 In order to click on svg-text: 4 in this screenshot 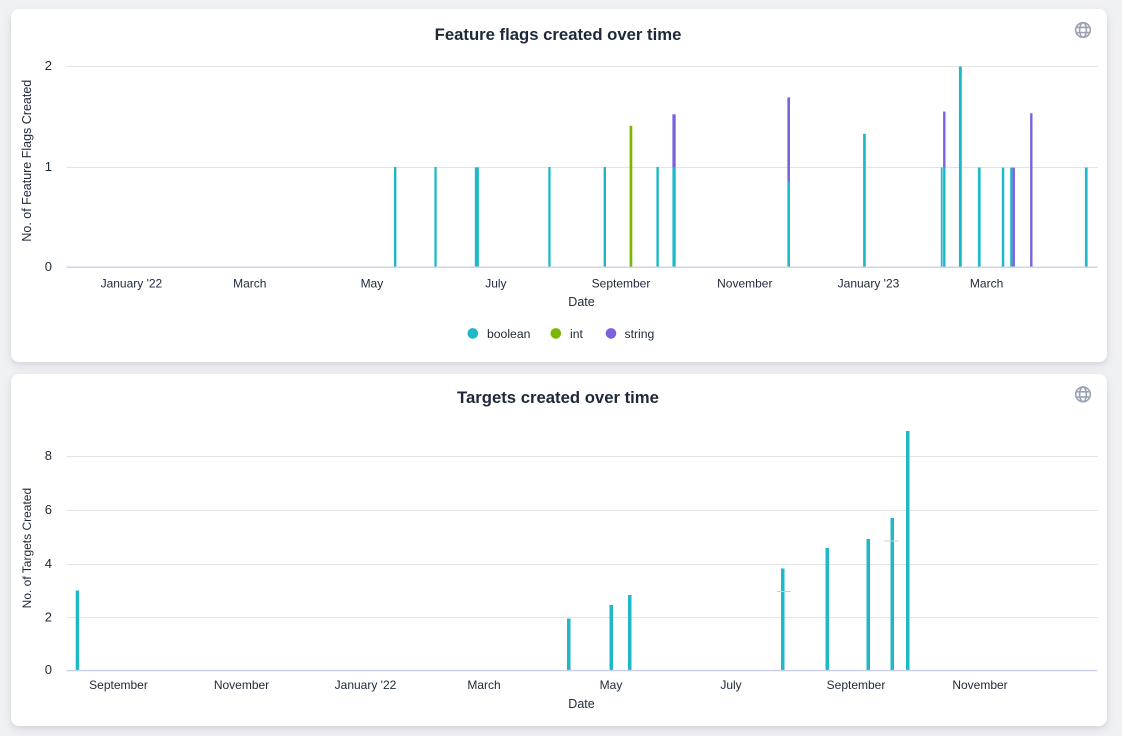, I will do `click(48, 563)`.